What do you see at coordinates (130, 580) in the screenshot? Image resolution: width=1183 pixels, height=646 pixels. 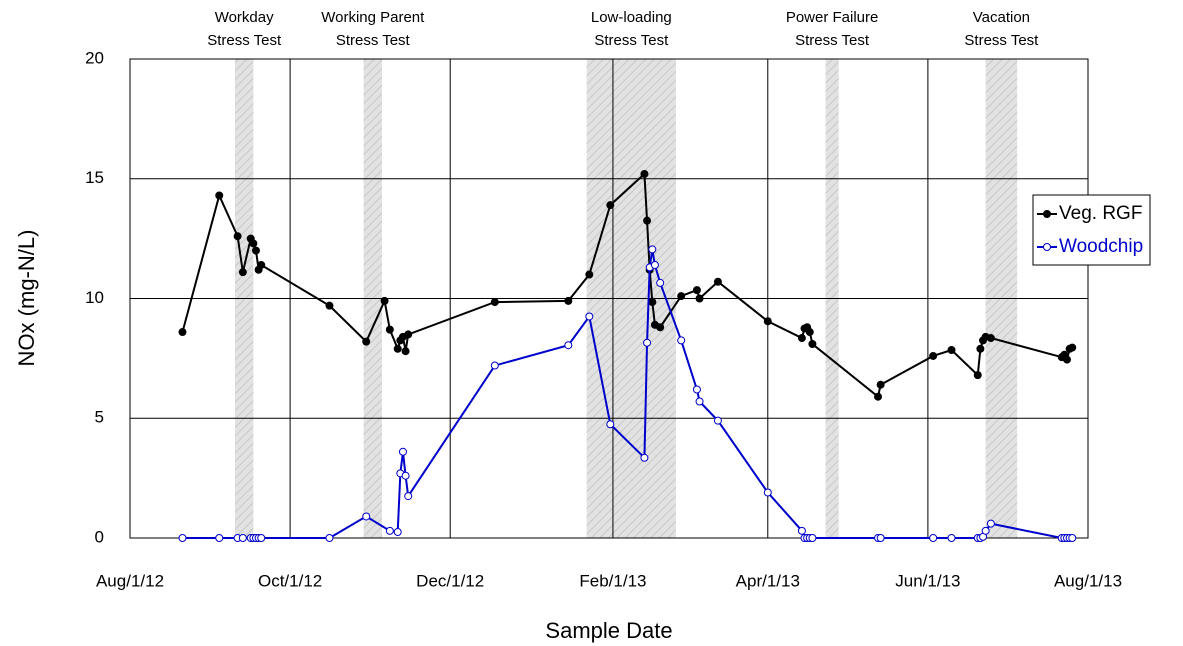 I see `x-tick-label: Aug/1/12` at bounding box center [130, 580].